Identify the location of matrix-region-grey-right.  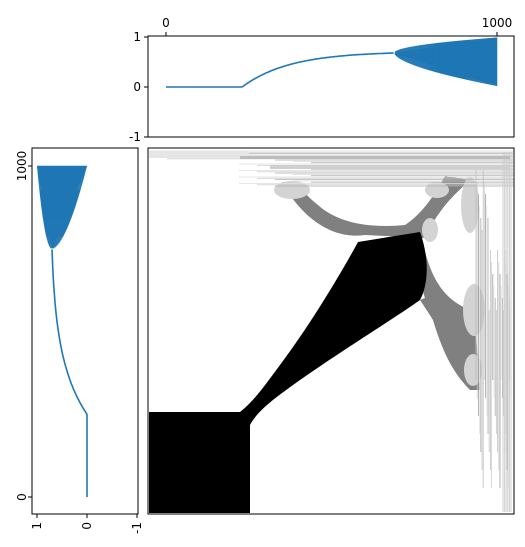
(449, 314).